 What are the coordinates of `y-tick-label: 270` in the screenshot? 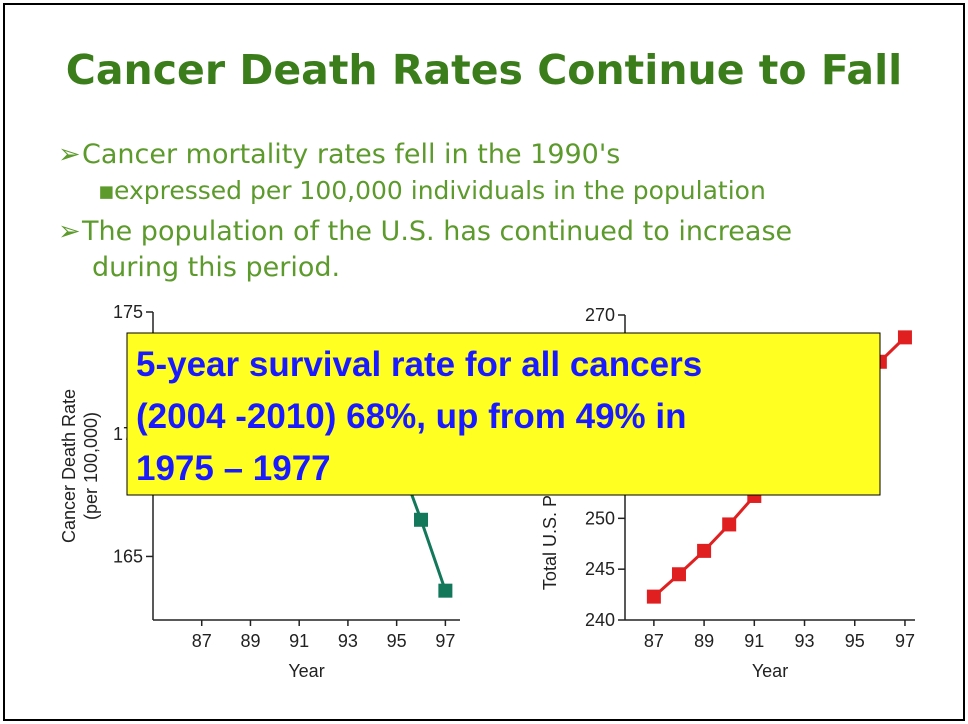 It's located at (600, 315).